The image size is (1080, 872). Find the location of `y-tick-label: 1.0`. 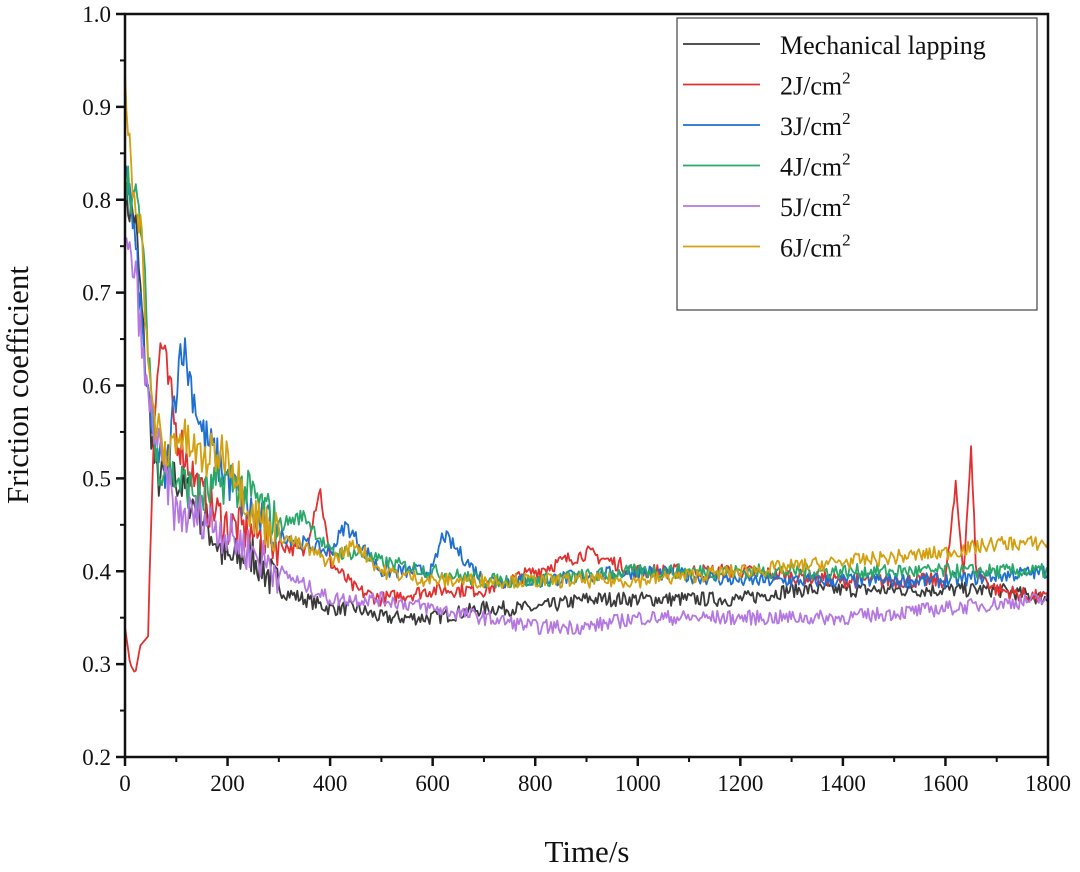

y-tick-label: 1.0 is located at coordinates (96, 14).